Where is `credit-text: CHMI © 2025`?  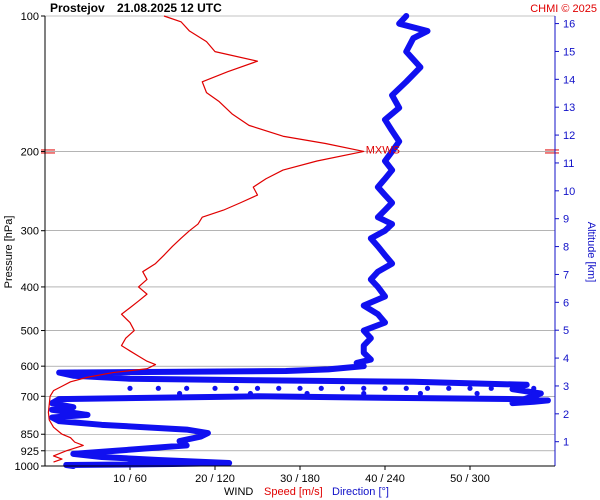 credit-text: CHMI © 2025 is located at coordinates (563, 9).